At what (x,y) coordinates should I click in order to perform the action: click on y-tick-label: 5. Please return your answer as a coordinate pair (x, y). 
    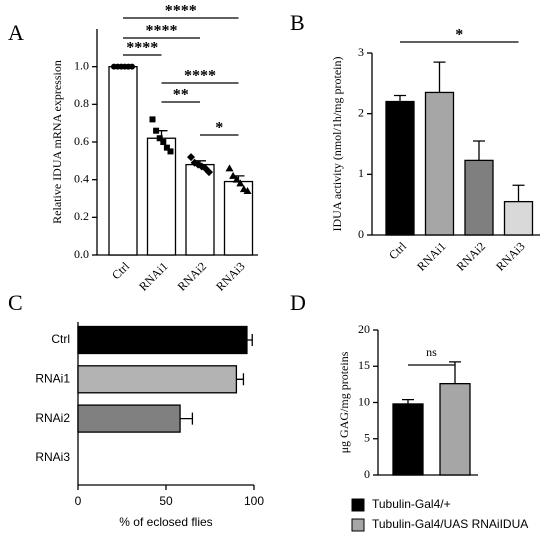
    Looking at the image, I should click on (367, 438).